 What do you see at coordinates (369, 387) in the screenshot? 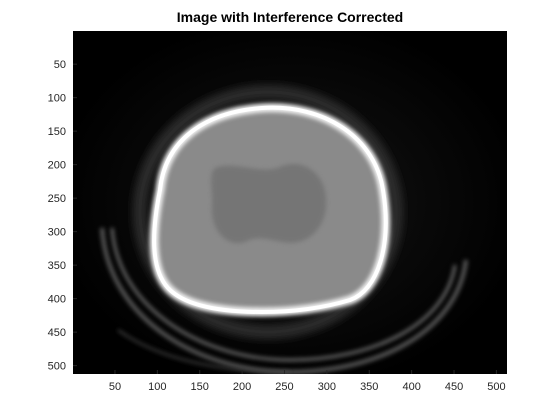
I see `x-tick-label: 350` at bounding box center [369, 387].